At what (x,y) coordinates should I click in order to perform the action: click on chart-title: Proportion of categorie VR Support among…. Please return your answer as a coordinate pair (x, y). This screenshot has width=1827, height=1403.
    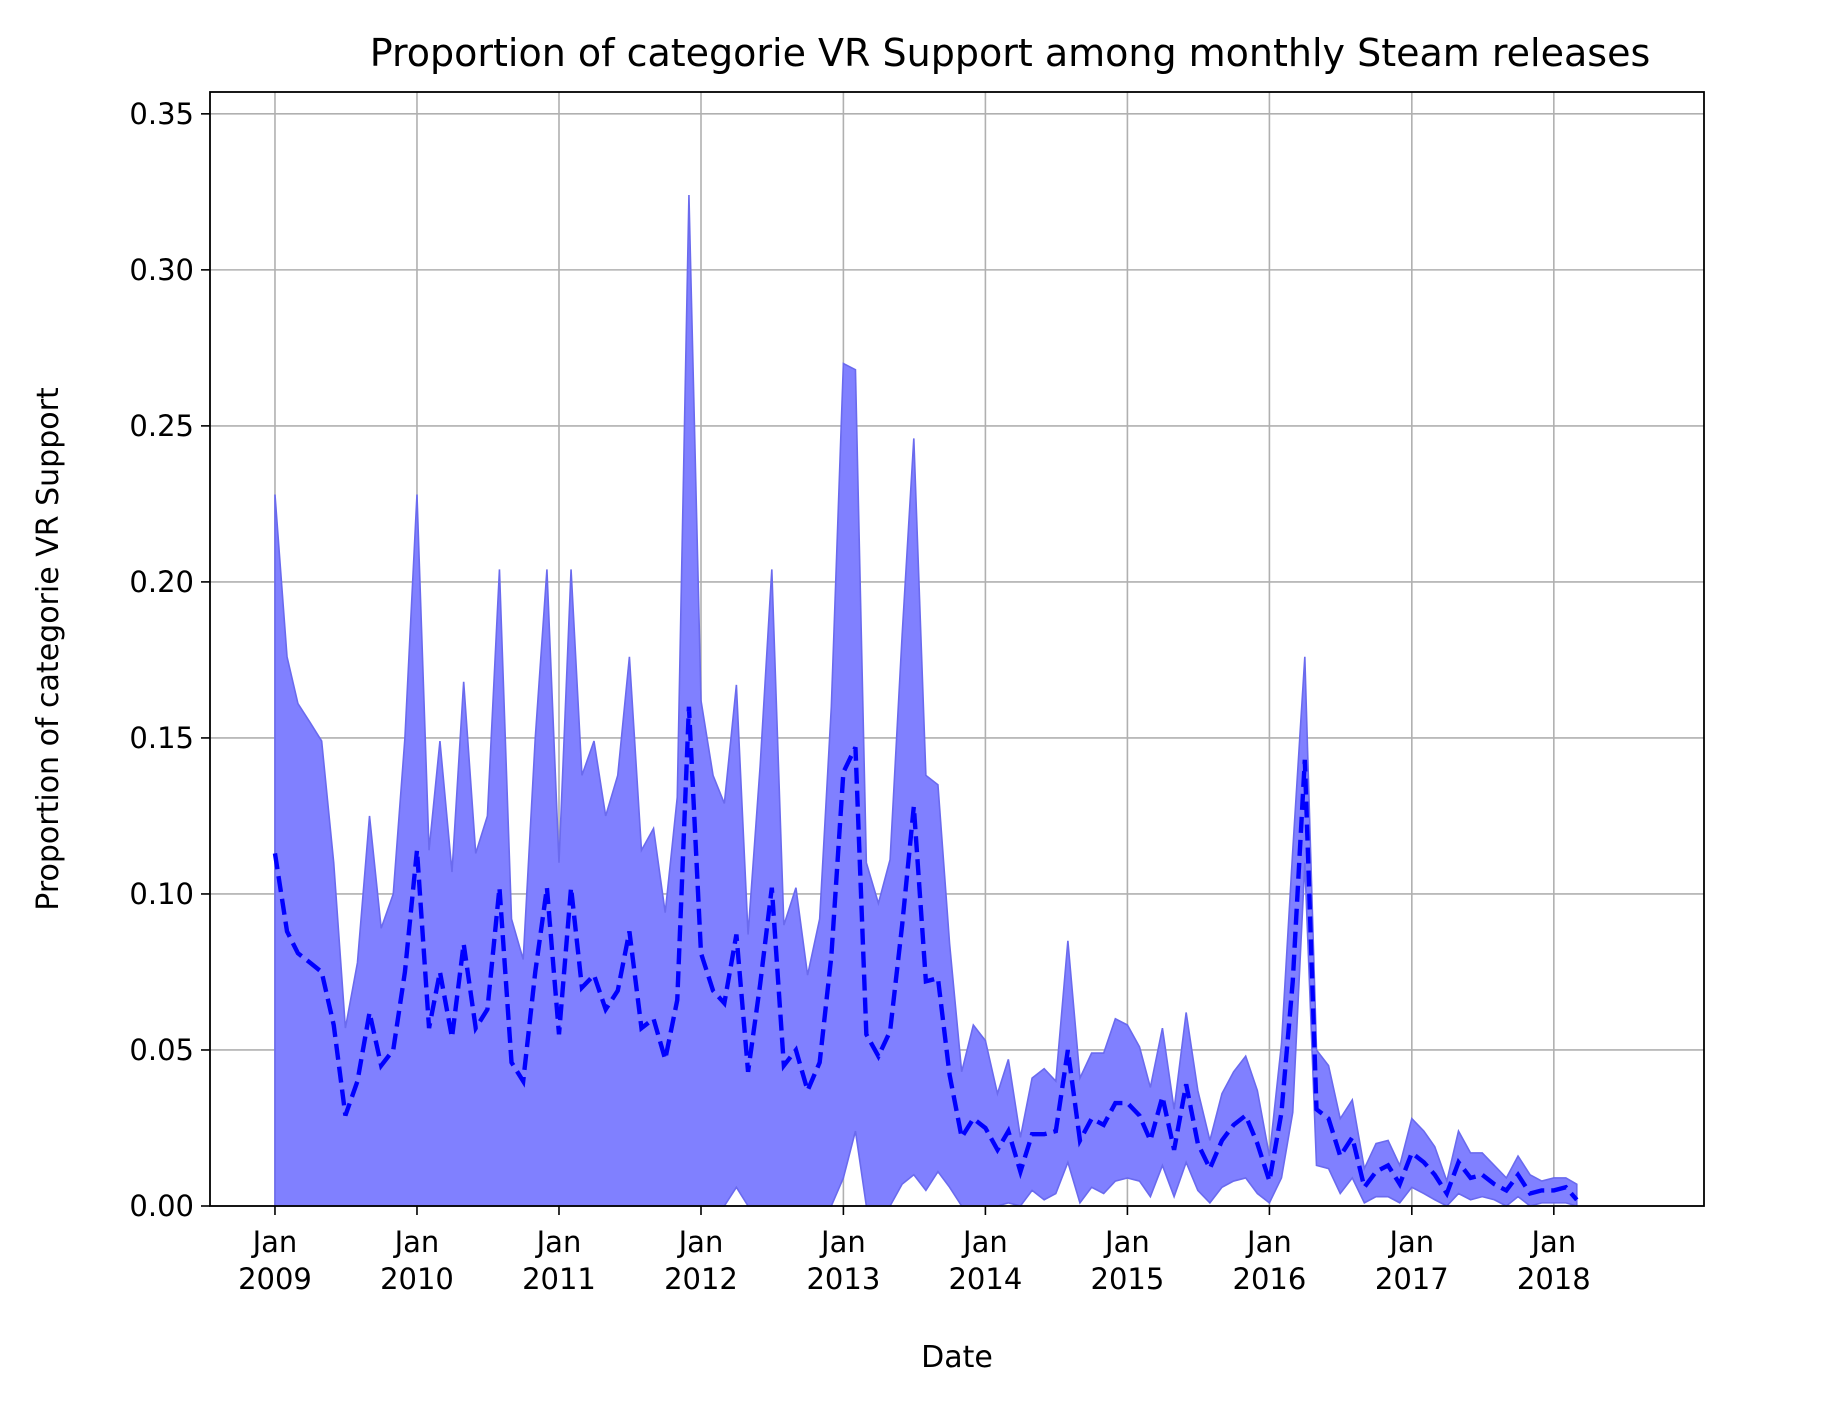
    Looking at the image, I should click on (1010, 53).